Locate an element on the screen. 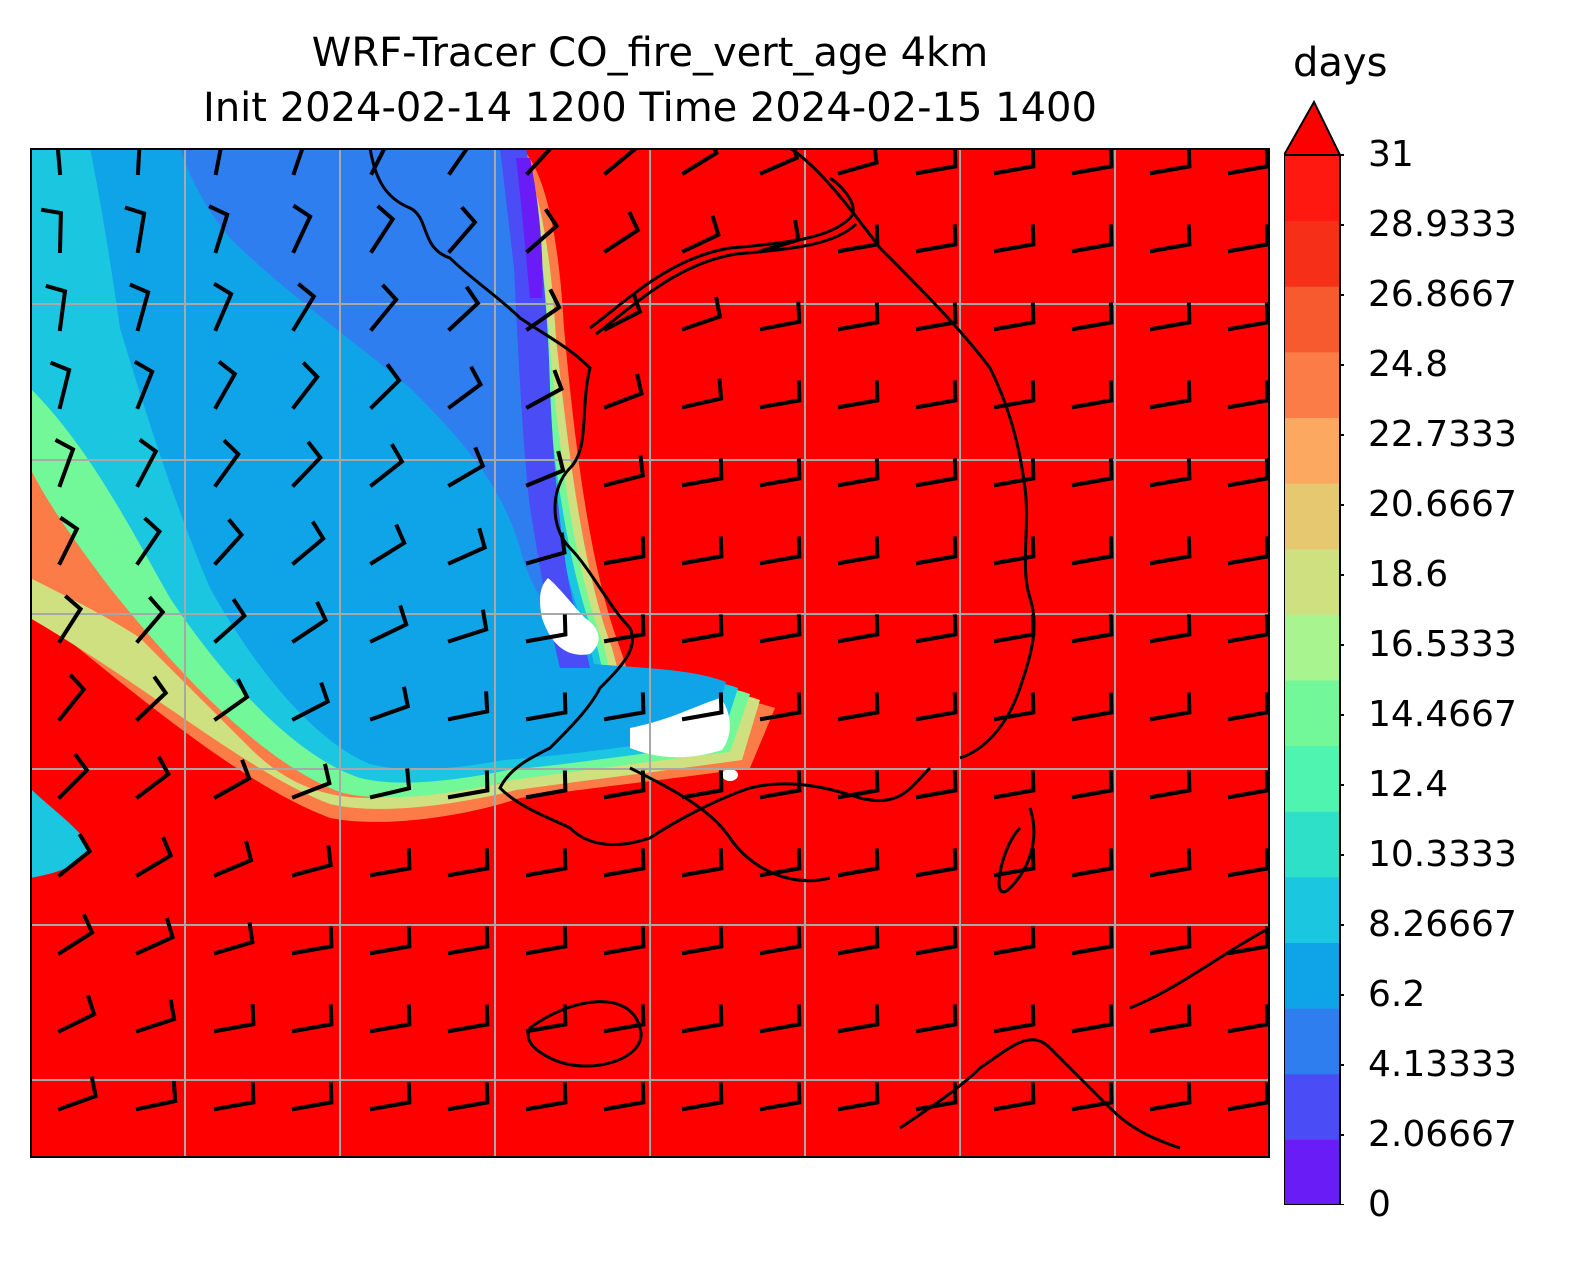  colorbar-tick-label: 16.5333 is located at coordinates (1442, 644).